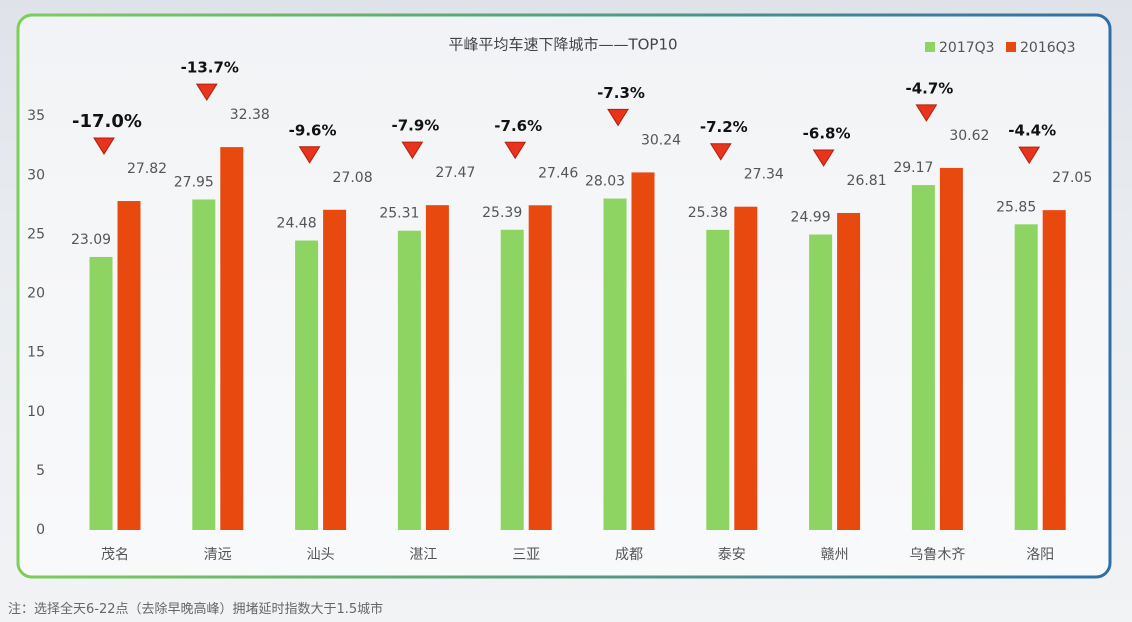 This screenshot has height=622, width=1132. What do you see at coordinates (196, 609) in the screenshot?
I see `footnote: 注：选择全天6-22点（去除早晚高峰）拥堵延时指数大于1.5城市` at bounding box center [196, 609].